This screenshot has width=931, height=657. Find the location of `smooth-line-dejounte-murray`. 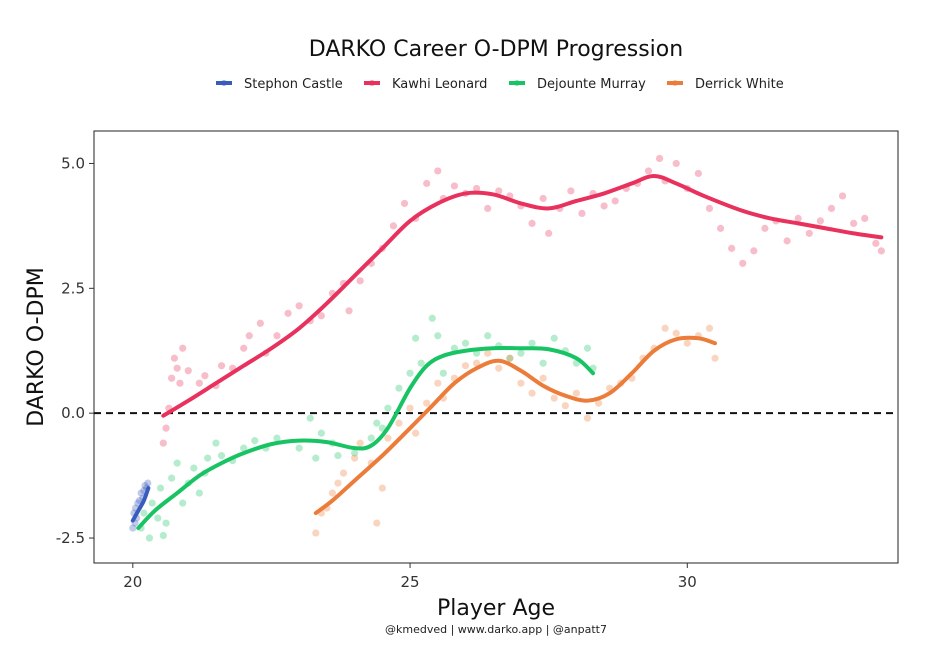

smooth-line-dejounte-murray is located at coordinates (366, 438).